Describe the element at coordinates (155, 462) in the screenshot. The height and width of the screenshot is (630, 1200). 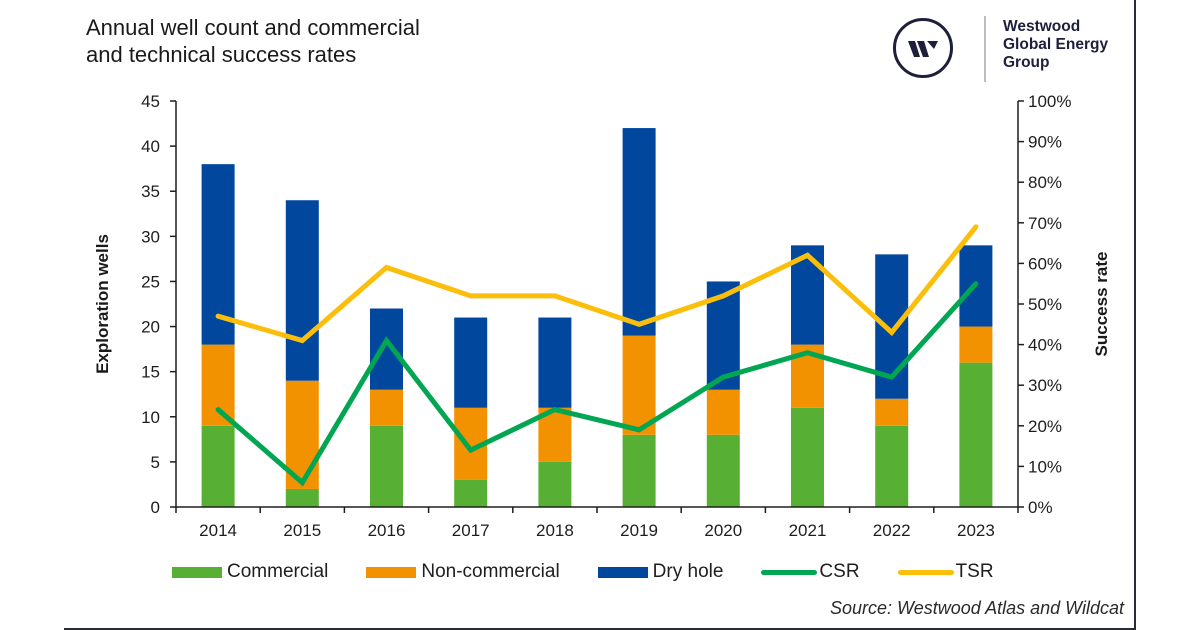
I see `y-tick-label: 5` at that location.